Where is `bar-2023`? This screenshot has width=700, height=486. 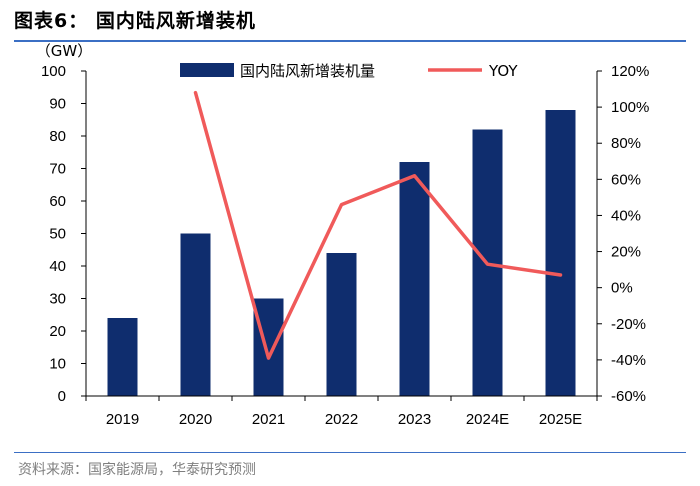 bar-2023 is located at coordinates (414, 279).